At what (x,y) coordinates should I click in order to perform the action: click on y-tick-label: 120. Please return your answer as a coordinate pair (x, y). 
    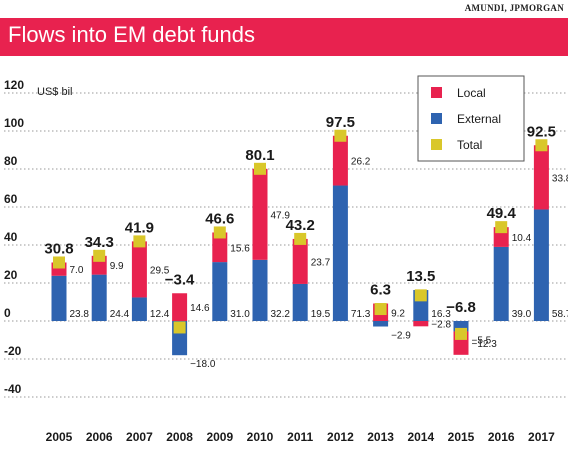
    Looking at the image, I should click on (14, 85).